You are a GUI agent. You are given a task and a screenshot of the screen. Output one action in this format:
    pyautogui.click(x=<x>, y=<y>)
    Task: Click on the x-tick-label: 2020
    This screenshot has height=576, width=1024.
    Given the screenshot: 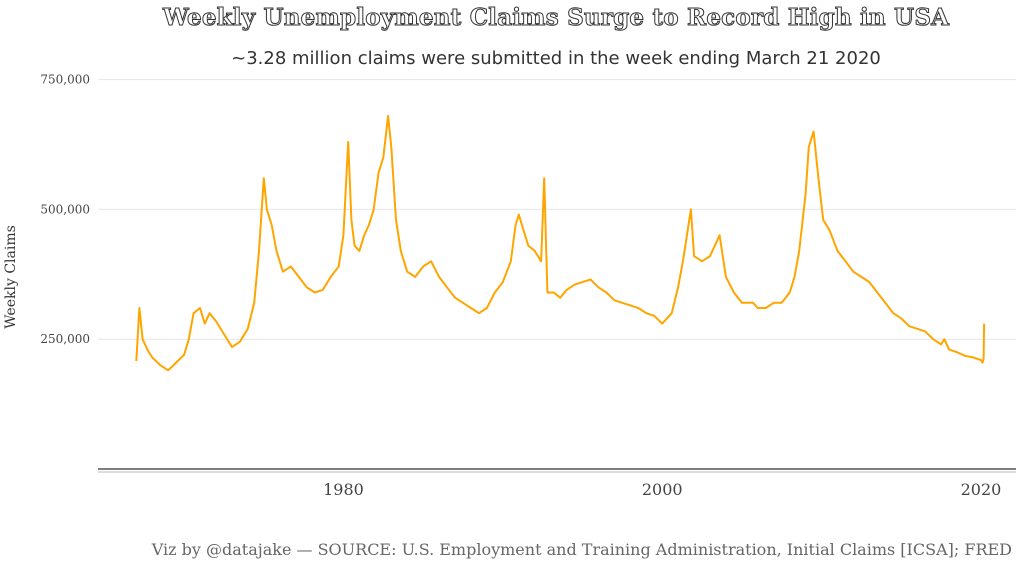 What is the action you would take?
    pyautogui.click(x=981, y=489)
    